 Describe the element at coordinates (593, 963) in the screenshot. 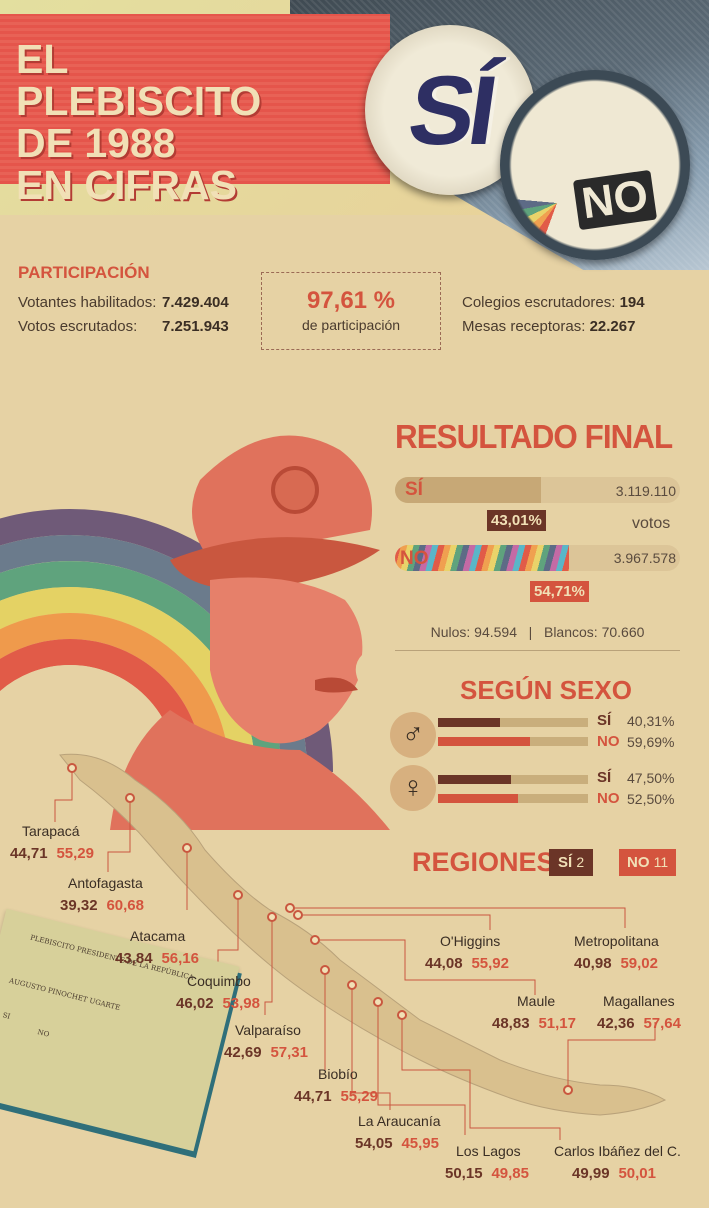

I see `region-si-metropolitana: 40,98` at that location.